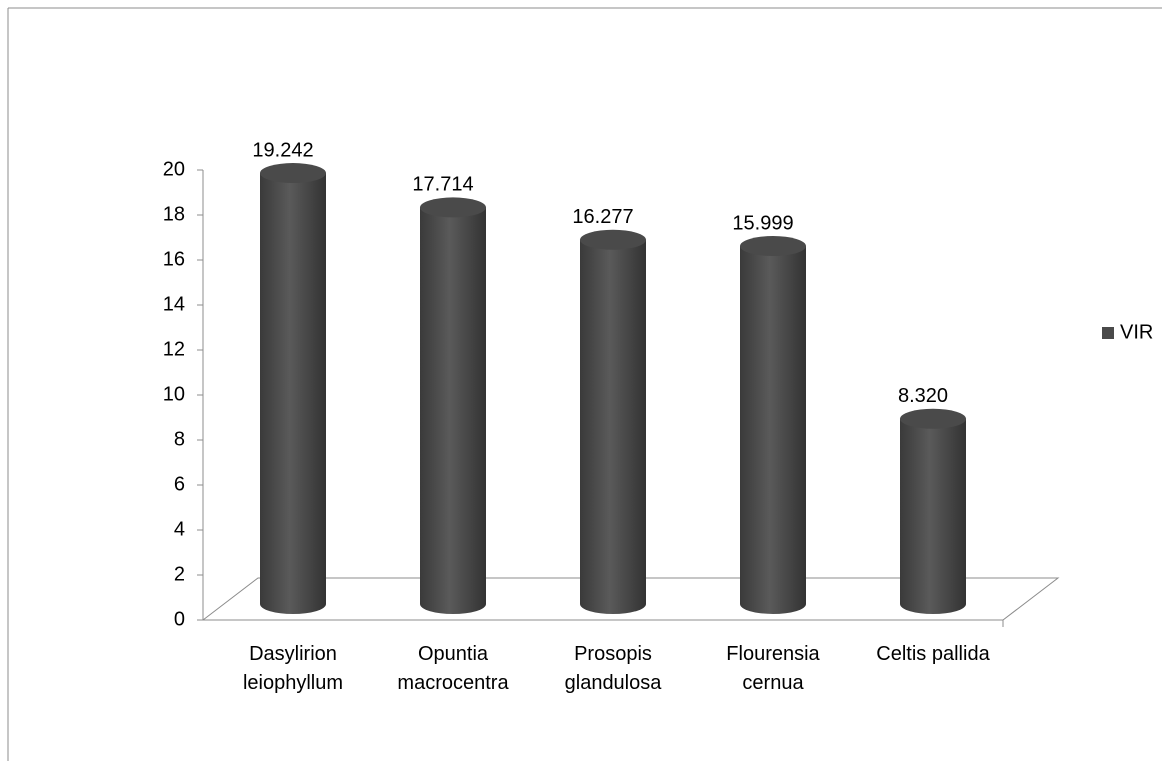 Image resolution: width=1172 pixels, height=761 pixels. What do you see at coordinates (602, 217) in the screenshot?
I see `value-label: 16.277` at bounding box center [602, 217].